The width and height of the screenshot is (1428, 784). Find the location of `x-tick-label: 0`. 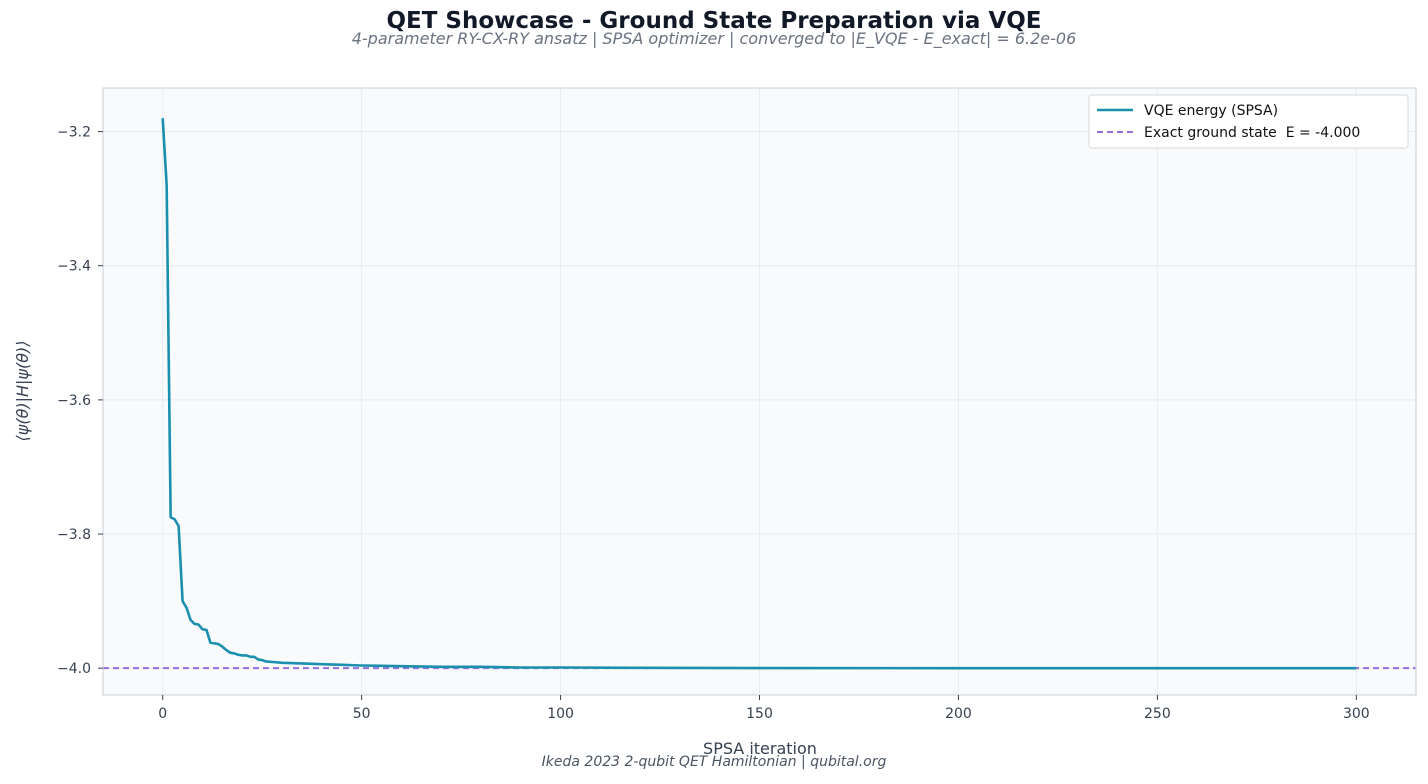

x-tick-label: 0 is located at coordinates (162, 714).